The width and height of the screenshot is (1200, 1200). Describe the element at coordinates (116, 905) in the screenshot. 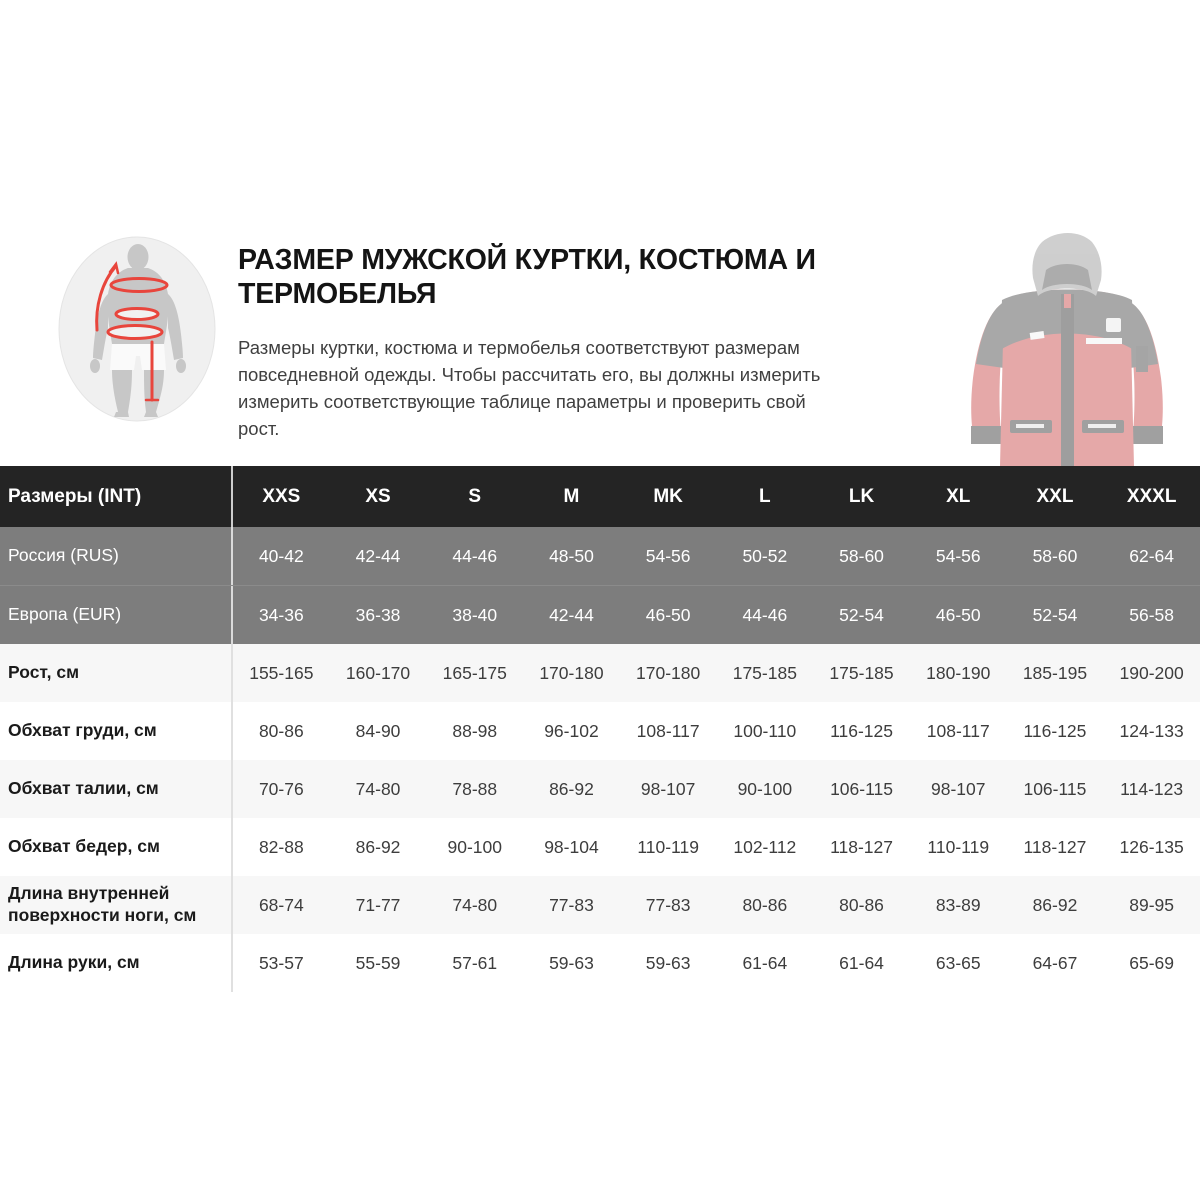

I see `row-label: Длина внутренней поверхности ноги, см` at that location.